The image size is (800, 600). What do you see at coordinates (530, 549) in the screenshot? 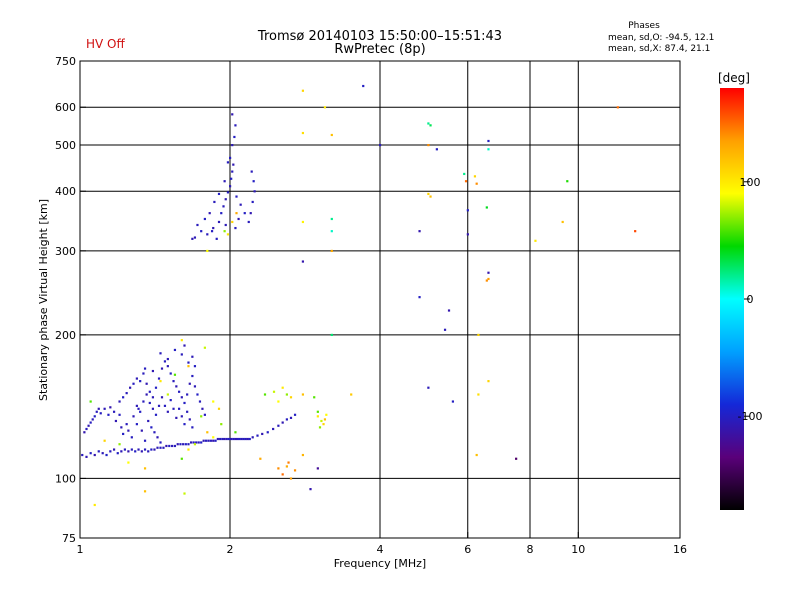
I see `x-tick-label: 8` at bounding box center [530, 549].